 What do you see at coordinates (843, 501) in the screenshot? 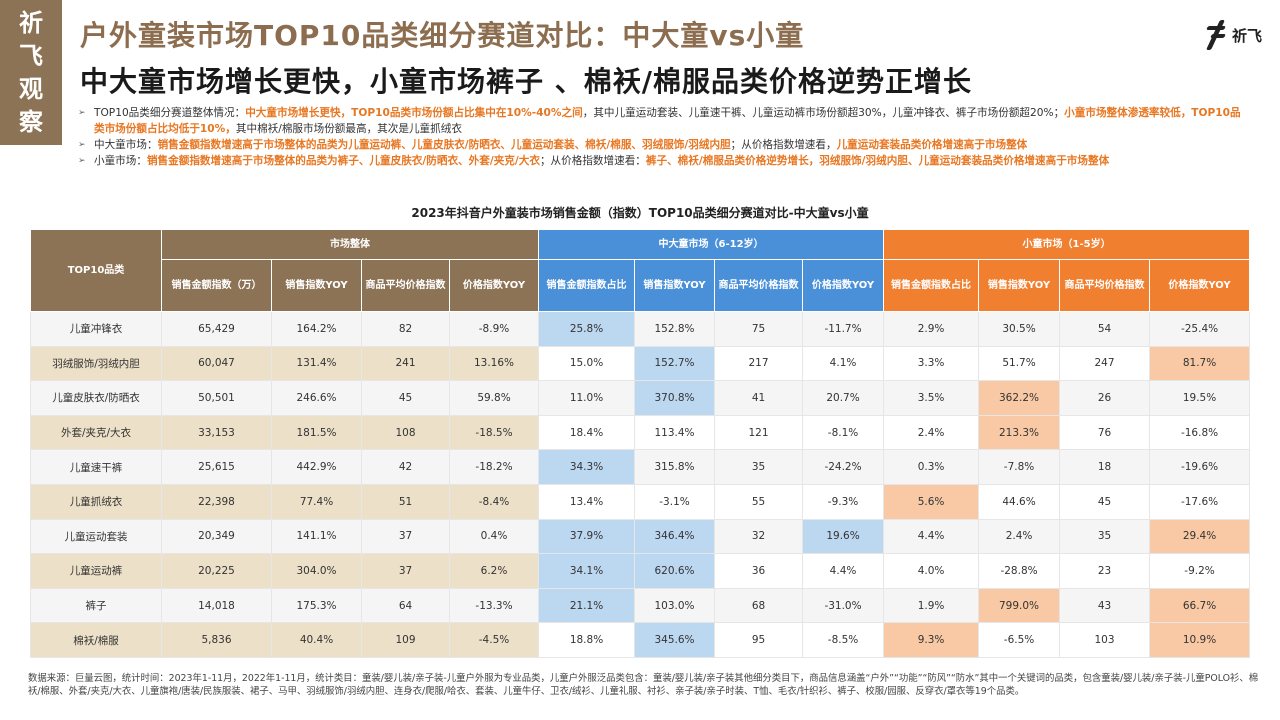
I see `table-cell: -9.3%` at bounding box center [843, 501].